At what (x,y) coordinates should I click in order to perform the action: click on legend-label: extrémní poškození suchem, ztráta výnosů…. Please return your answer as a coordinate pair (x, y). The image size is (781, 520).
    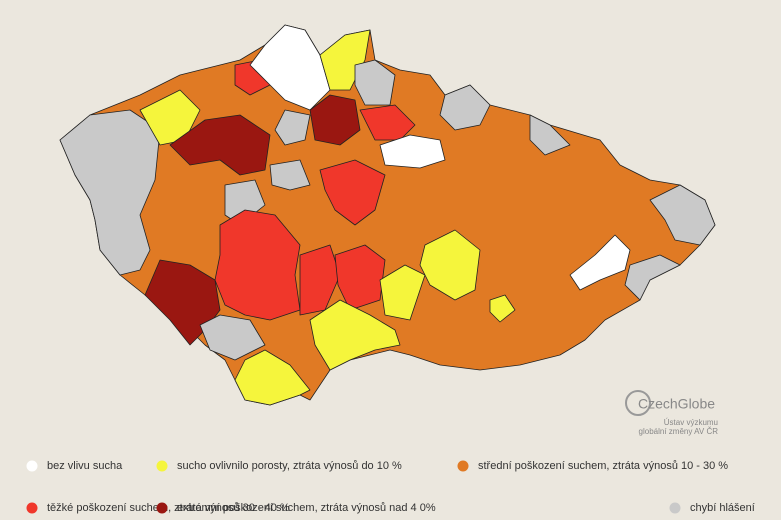
    Looking at the image, I should click on (306, 508).